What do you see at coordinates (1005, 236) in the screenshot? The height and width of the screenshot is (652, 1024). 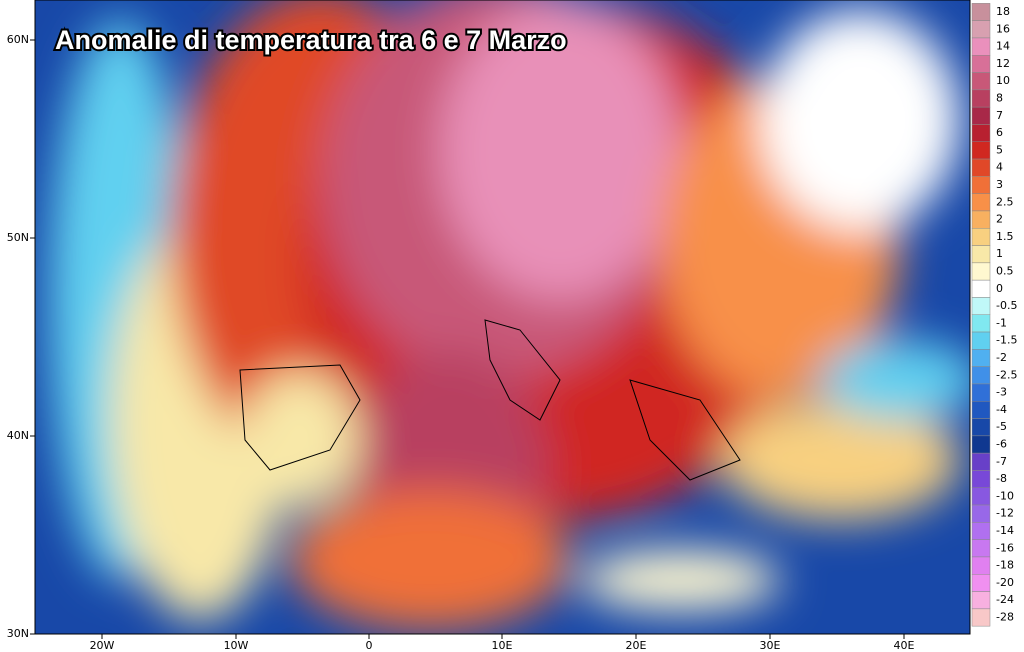 I see `legend-label: 1.5` at bounding box center [1005, 236].